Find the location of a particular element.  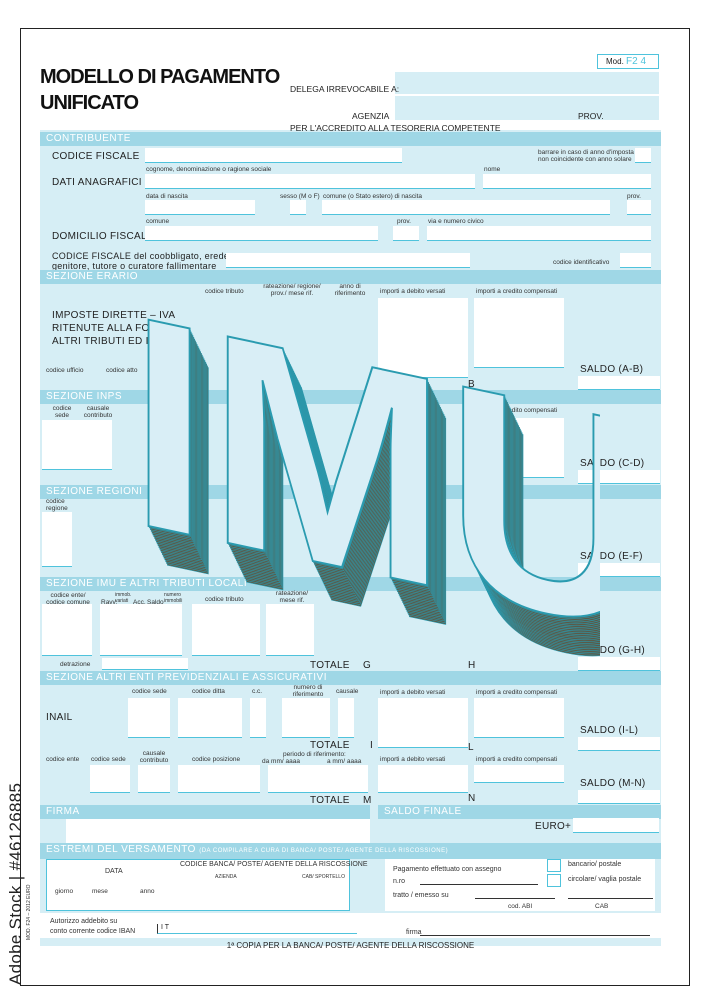

regioni-rows is located at coordinates (57, 539).